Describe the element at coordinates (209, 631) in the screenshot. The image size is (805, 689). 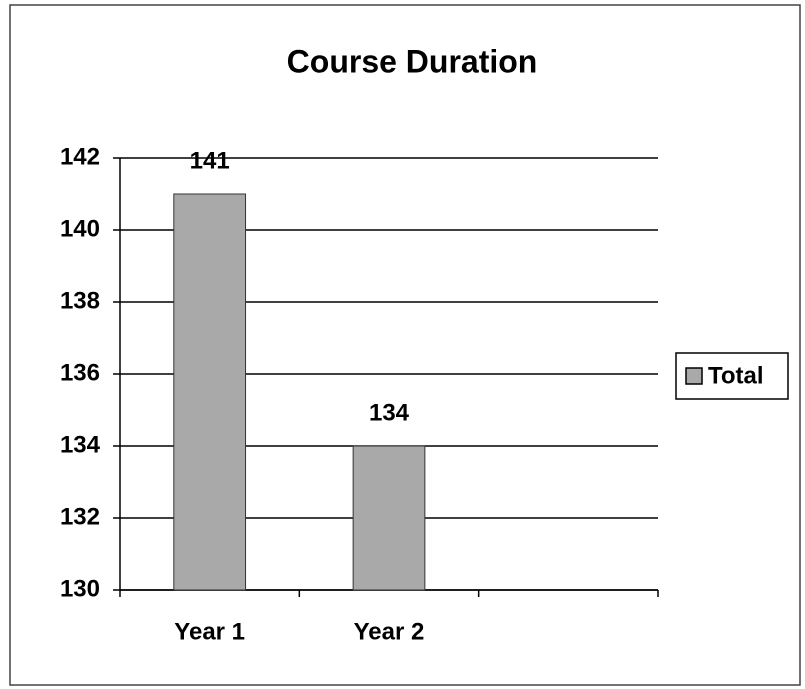
I see `x-tick-label: Year 1` at that location.